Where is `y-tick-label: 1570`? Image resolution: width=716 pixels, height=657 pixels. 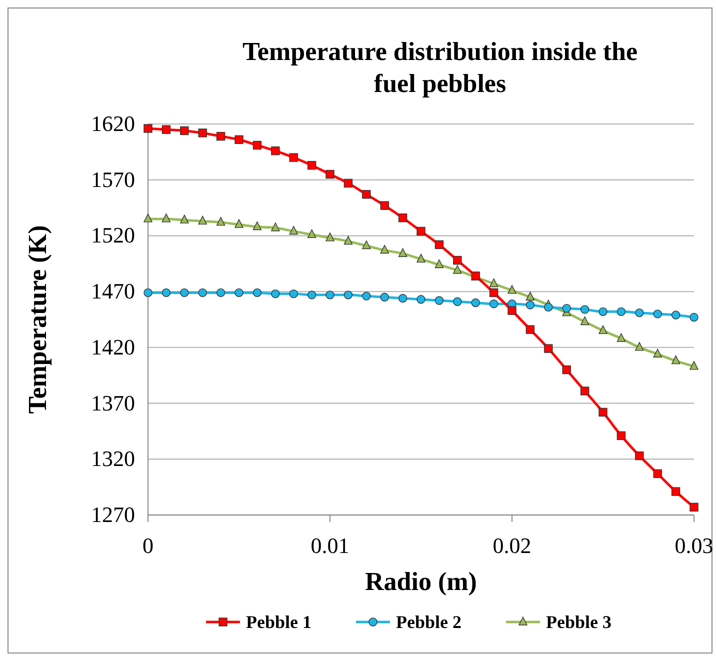
y-tick-label: 1570 is located at coordinates (113, 179).